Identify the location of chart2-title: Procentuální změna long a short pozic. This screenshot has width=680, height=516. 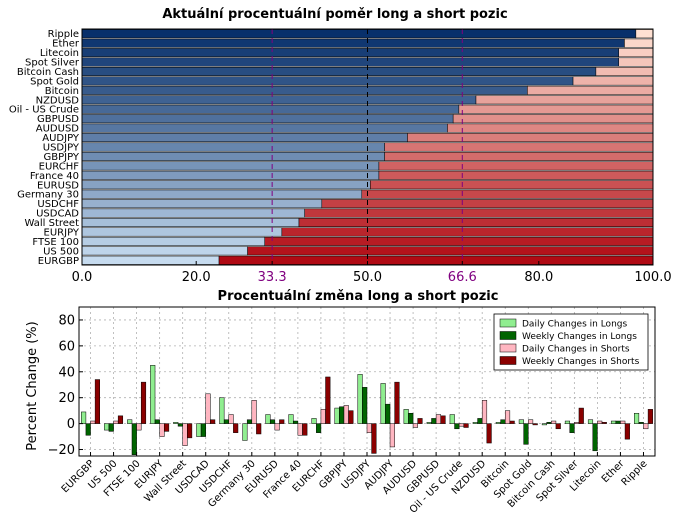
(358, 296).